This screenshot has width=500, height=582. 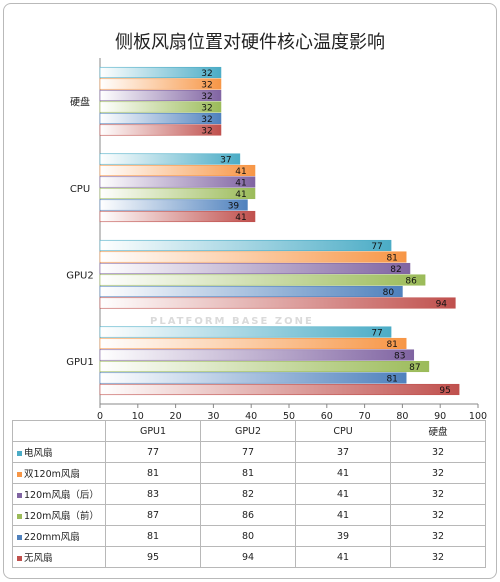 I want to click on series-name: 220mm风扇, so click(x=52, y=537).